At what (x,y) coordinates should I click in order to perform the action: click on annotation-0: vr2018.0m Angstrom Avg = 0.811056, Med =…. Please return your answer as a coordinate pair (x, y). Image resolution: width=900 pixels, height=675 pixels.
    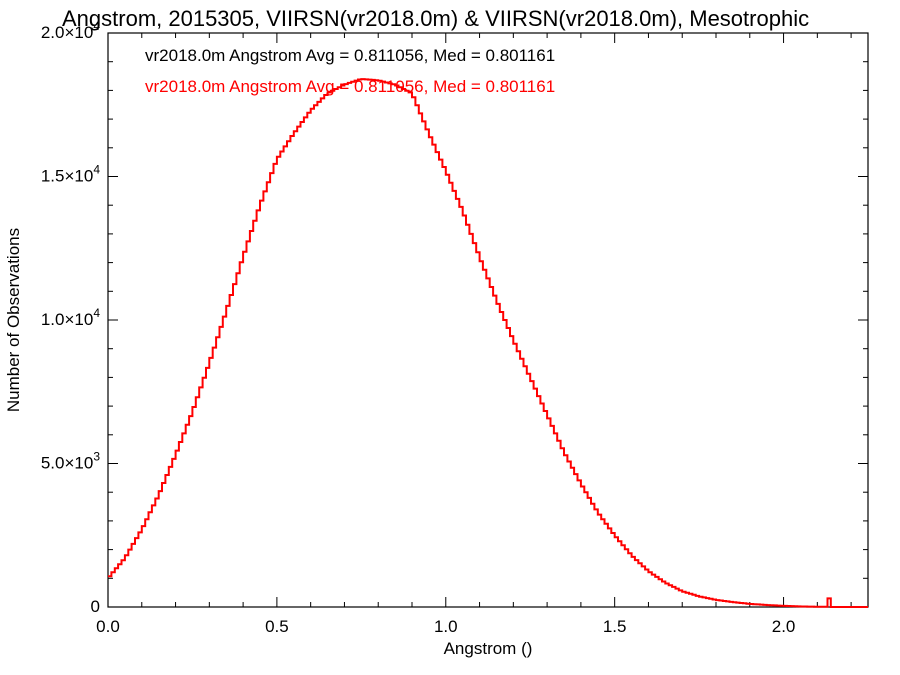
    Looking at the image, I should click on (350, 55).